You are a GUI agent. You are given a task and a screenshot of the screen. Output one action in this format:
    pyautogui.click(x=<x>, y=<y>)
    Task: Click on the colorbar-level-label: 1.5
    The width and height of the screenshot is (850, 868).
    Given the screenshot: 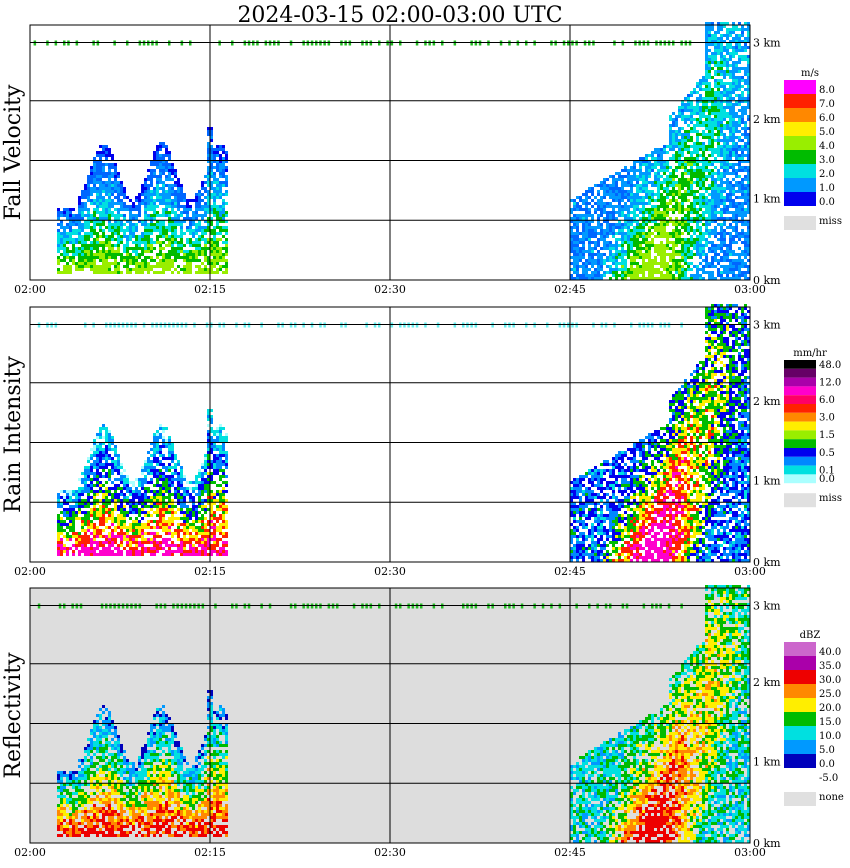 What is the action you would take?
    pyautogui.click(x=827, y=435)
    